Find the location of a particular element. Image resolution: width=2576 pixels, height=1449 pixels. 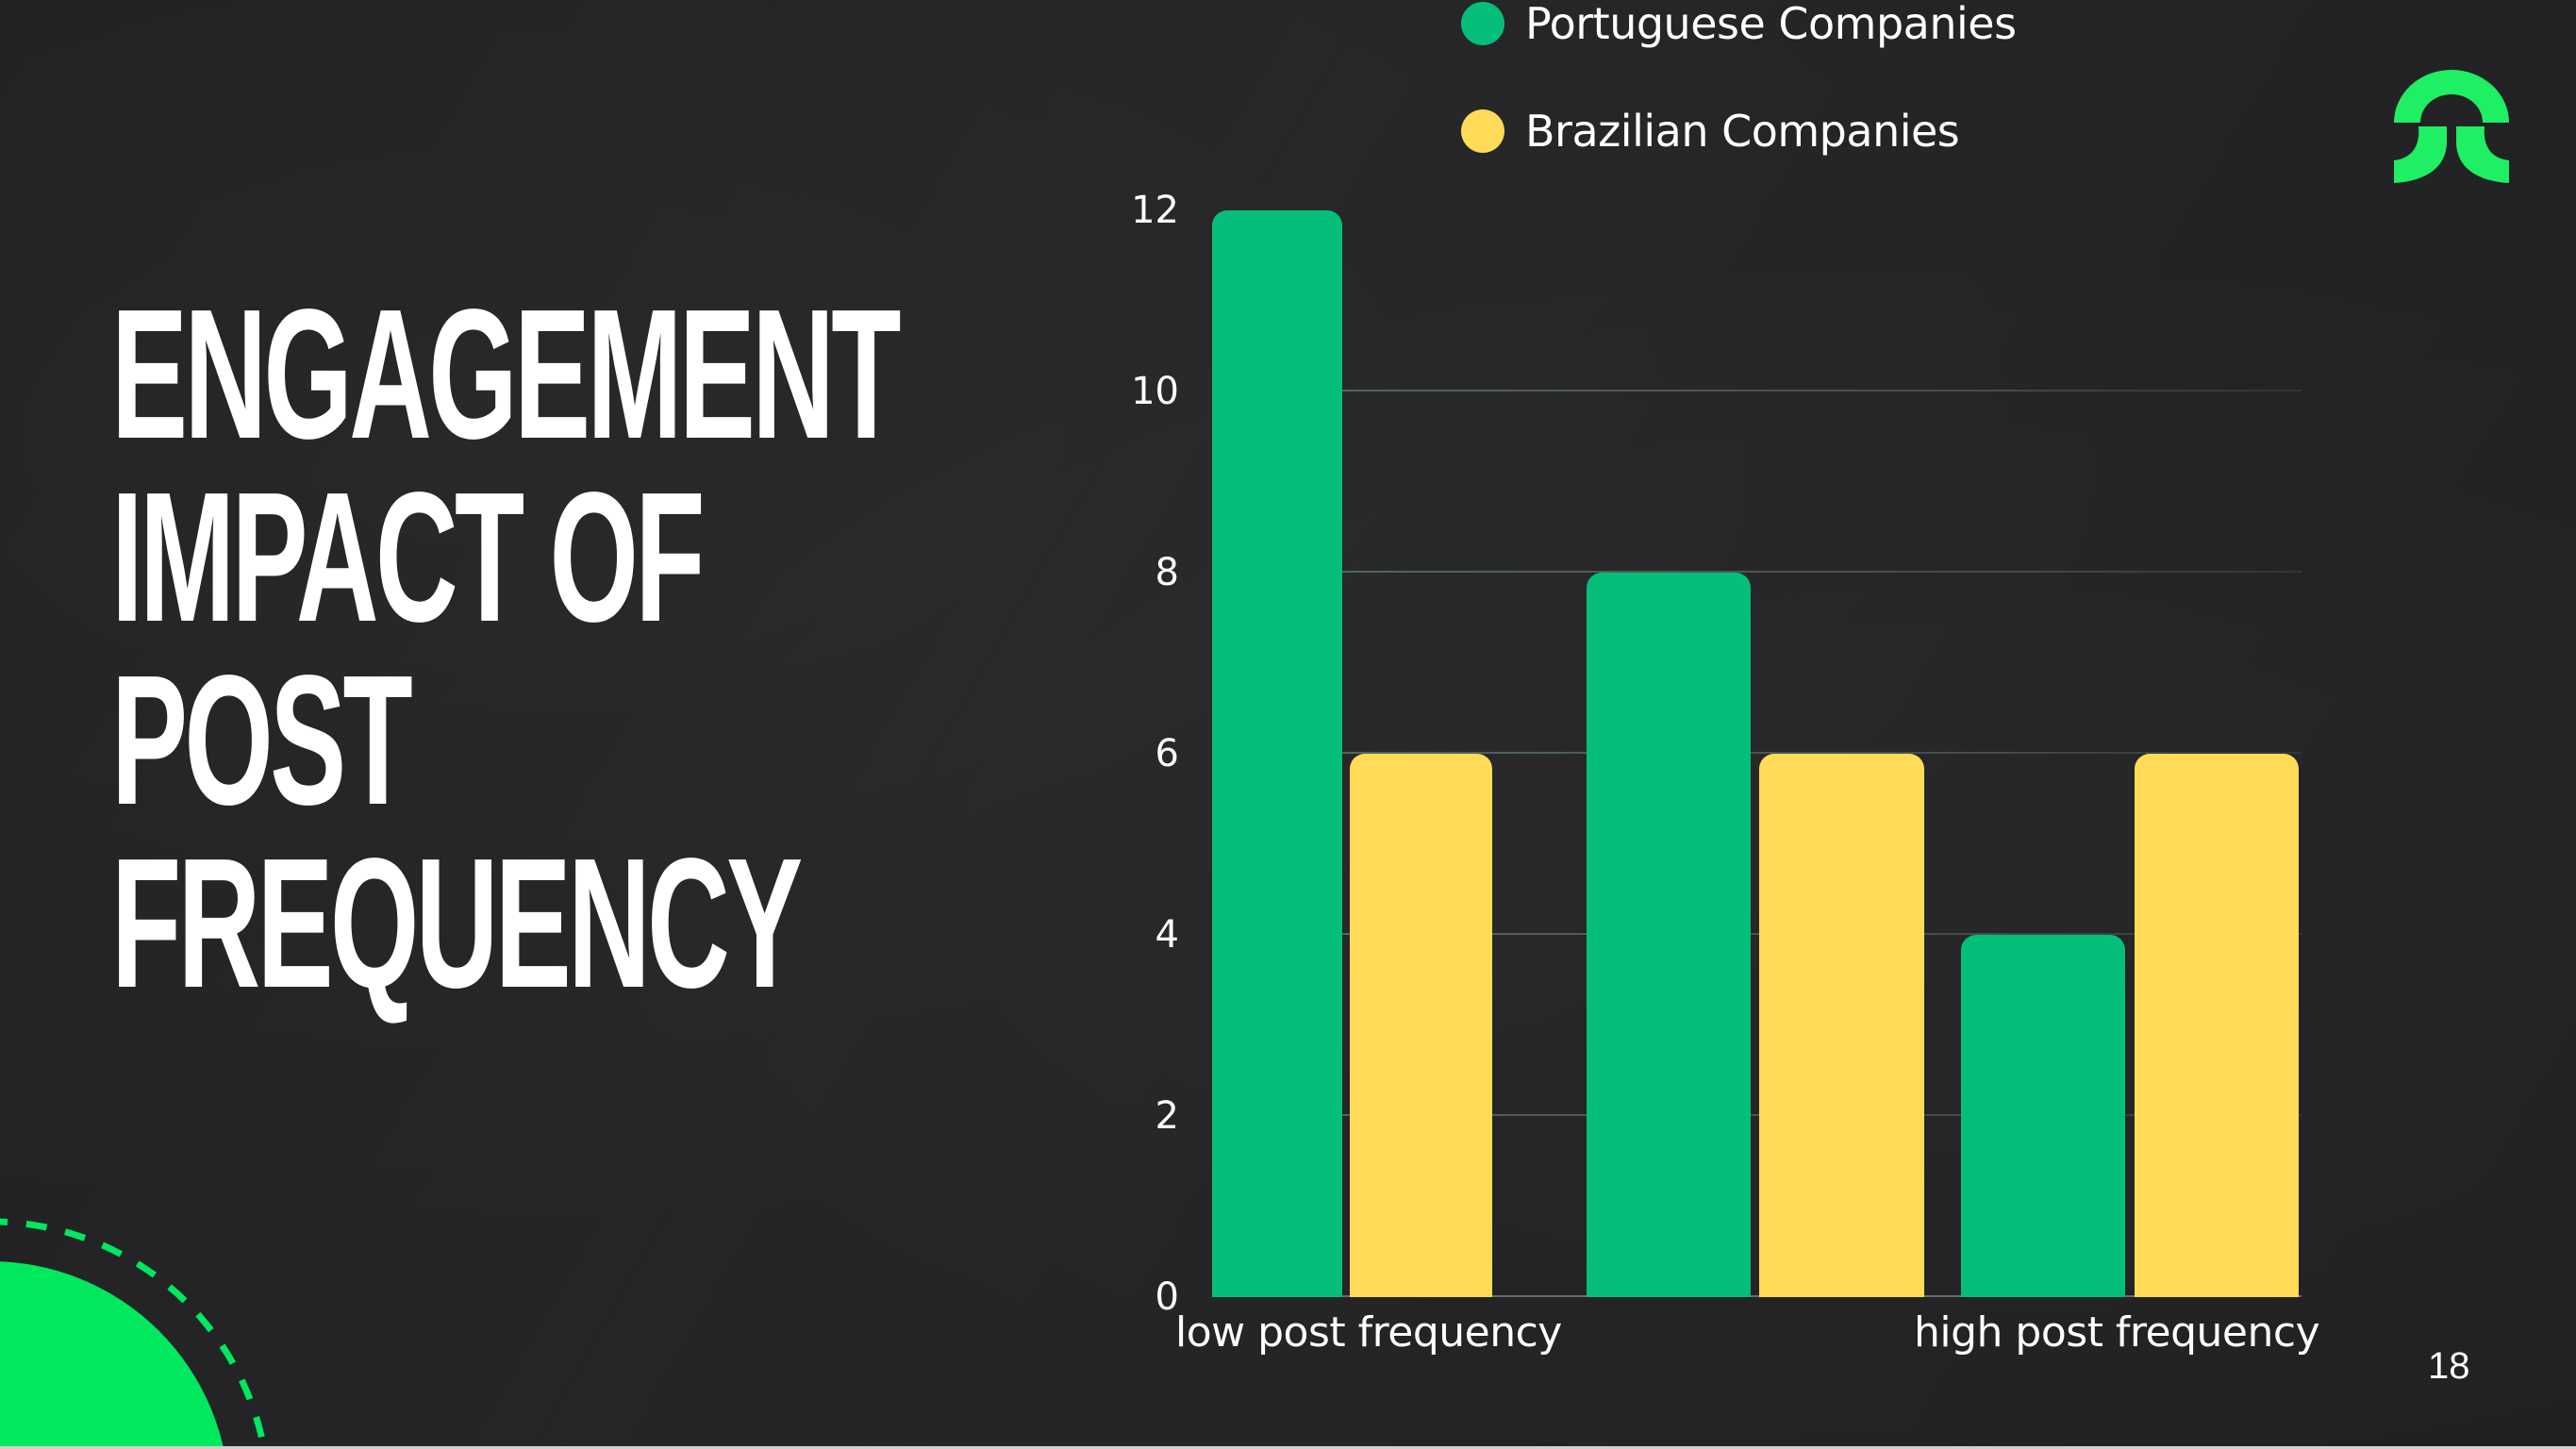

y-tick-6: 6 is located at coordinates (1167, 753).